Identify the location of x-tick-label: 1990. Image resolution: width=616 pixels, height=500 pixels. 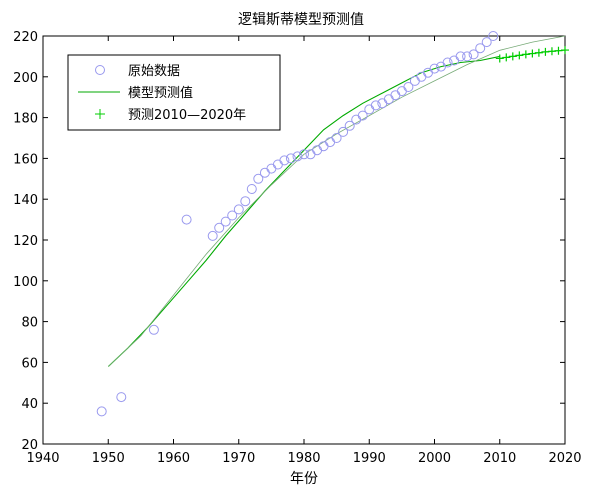
(369, 458).